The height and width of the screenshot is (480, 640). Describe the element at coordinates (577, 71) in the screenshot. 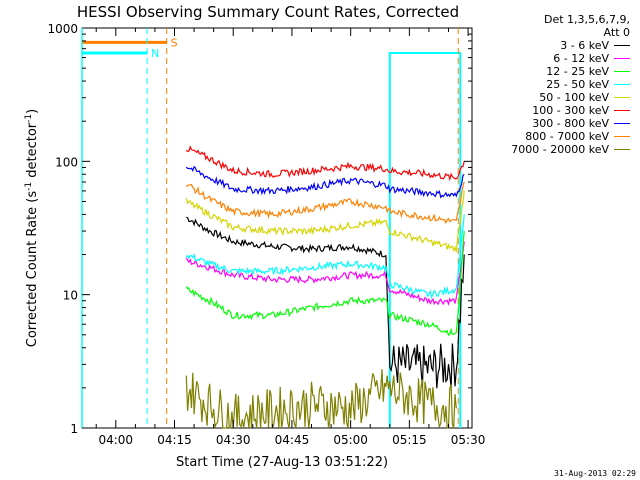

I see `legend-label: 12 - 25 keV` at that location.